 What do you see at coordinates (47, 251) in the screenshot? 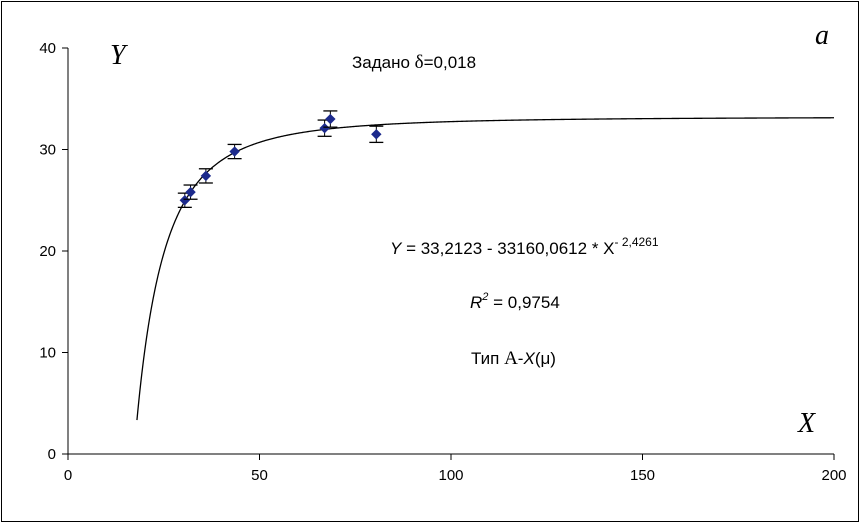
I see `y-tick-label: 20` at bounding box center [47, 251].